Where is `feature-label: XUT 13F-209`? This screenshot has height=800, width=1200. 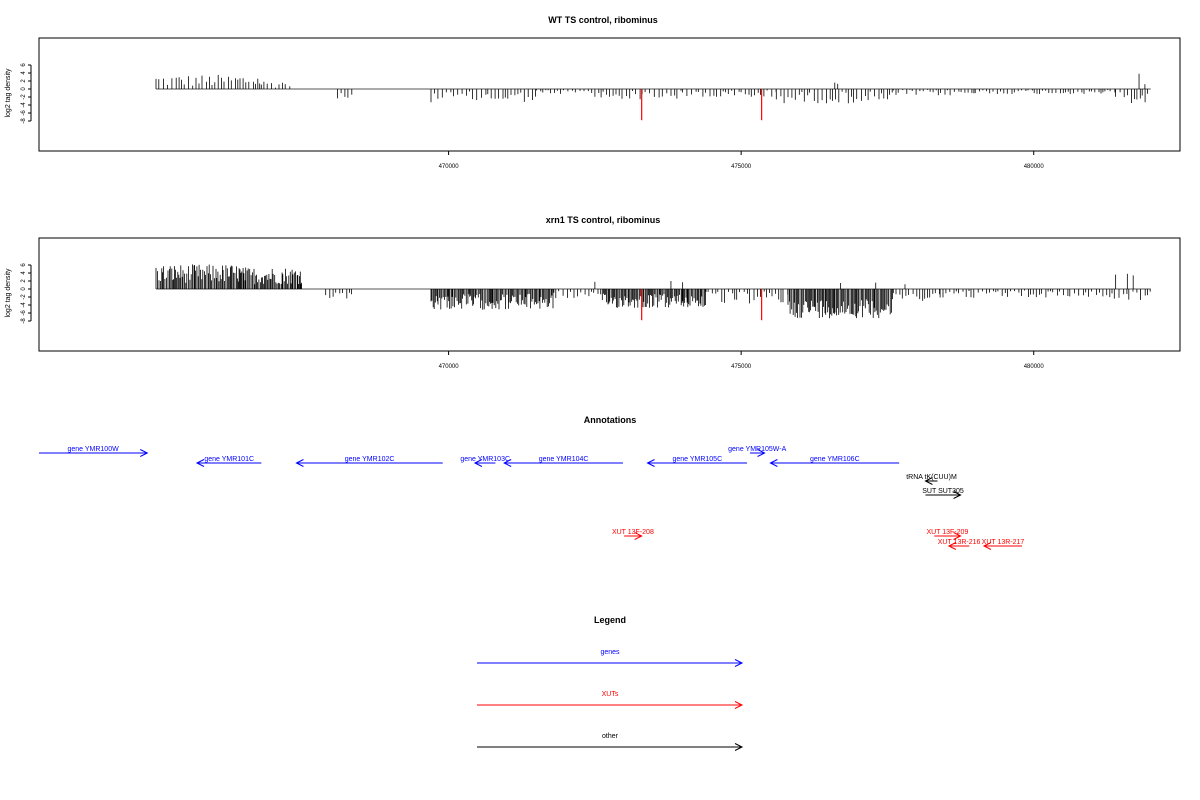 feature-label: XUT 13F-209 is located at coordinates (947, 532).